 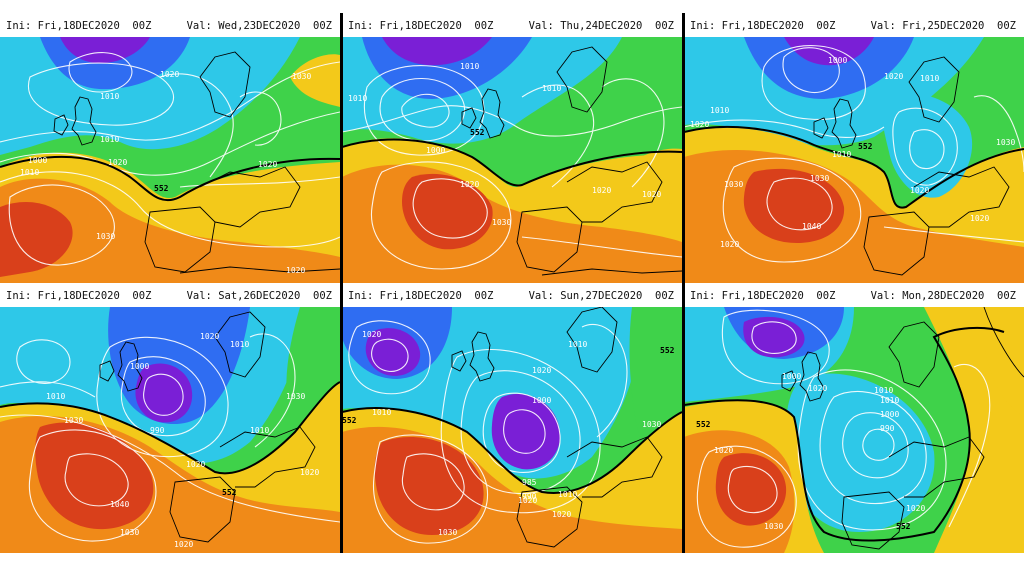 I want to click on valid-time-label: Val: Mon,28DEC2020 00Z, so click(x=943, y=296).